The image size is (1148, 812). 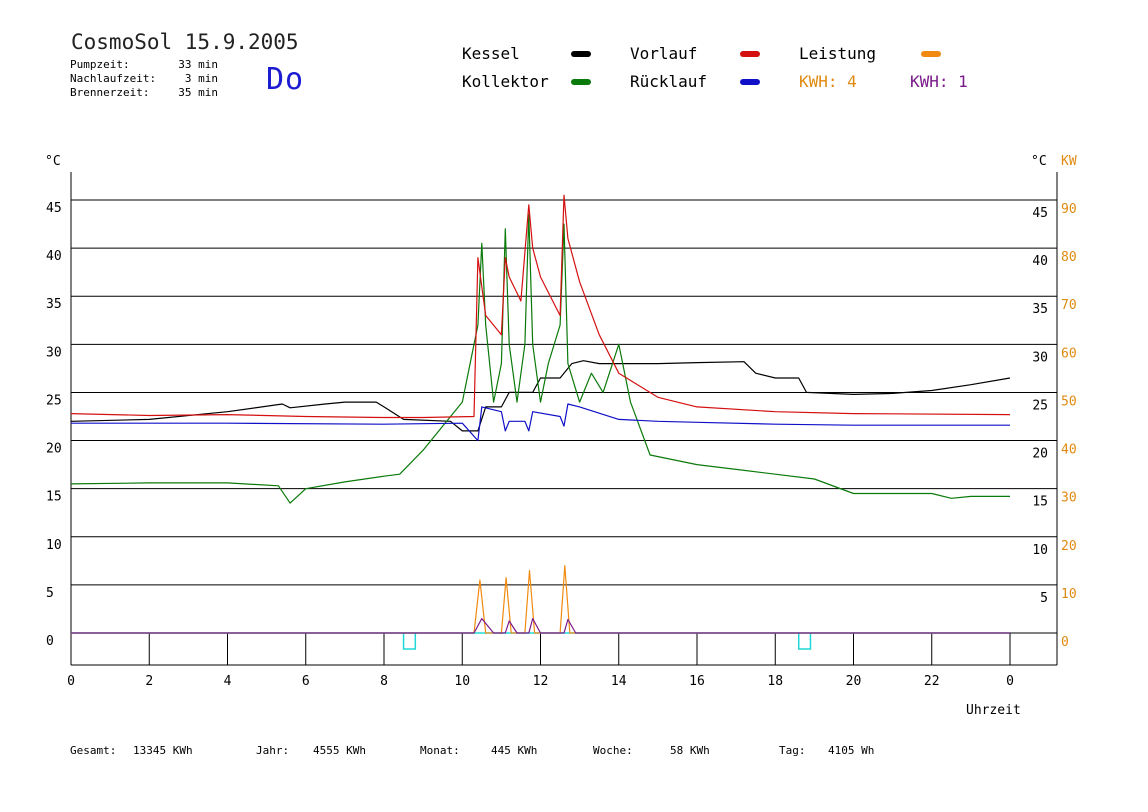 I want to click on x-tick-label: 6, so click(x=306, y=681).